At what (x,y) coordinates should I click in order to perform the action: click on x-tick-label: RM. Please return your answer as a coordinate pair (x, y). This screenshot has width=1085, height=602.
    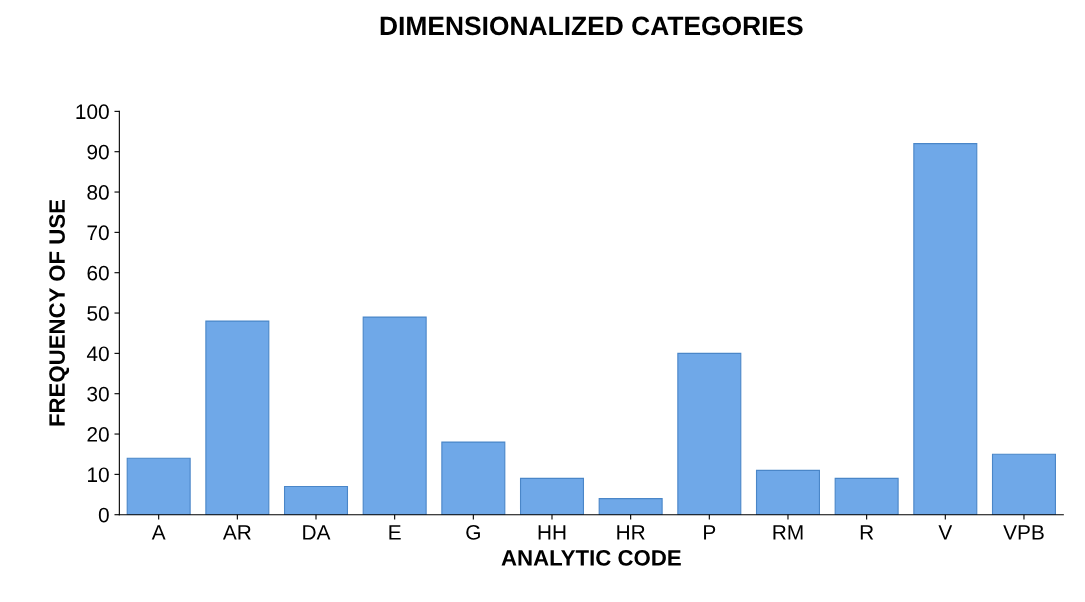
    Looking at the image, I should click on (788, 532).